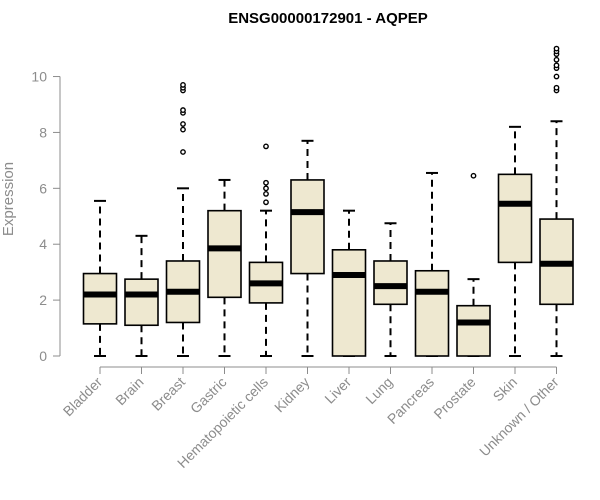 The image size is (600, 500). Describe the element at coordinates (183, 219) in the screenshot. I see `box-breast` at that location.